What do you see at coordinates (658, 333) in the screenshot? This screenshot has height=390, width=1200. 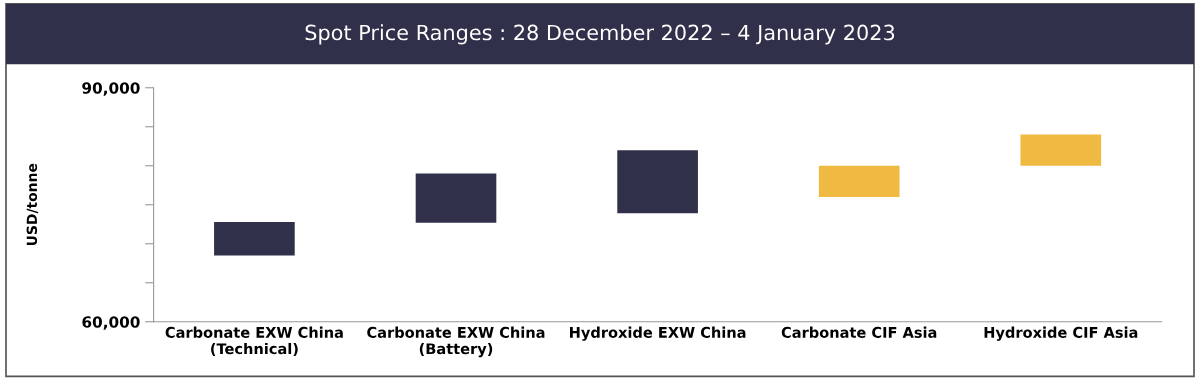 I see `x-tick-label: Hydroxide EXW China` at bounding box center [658, 333].